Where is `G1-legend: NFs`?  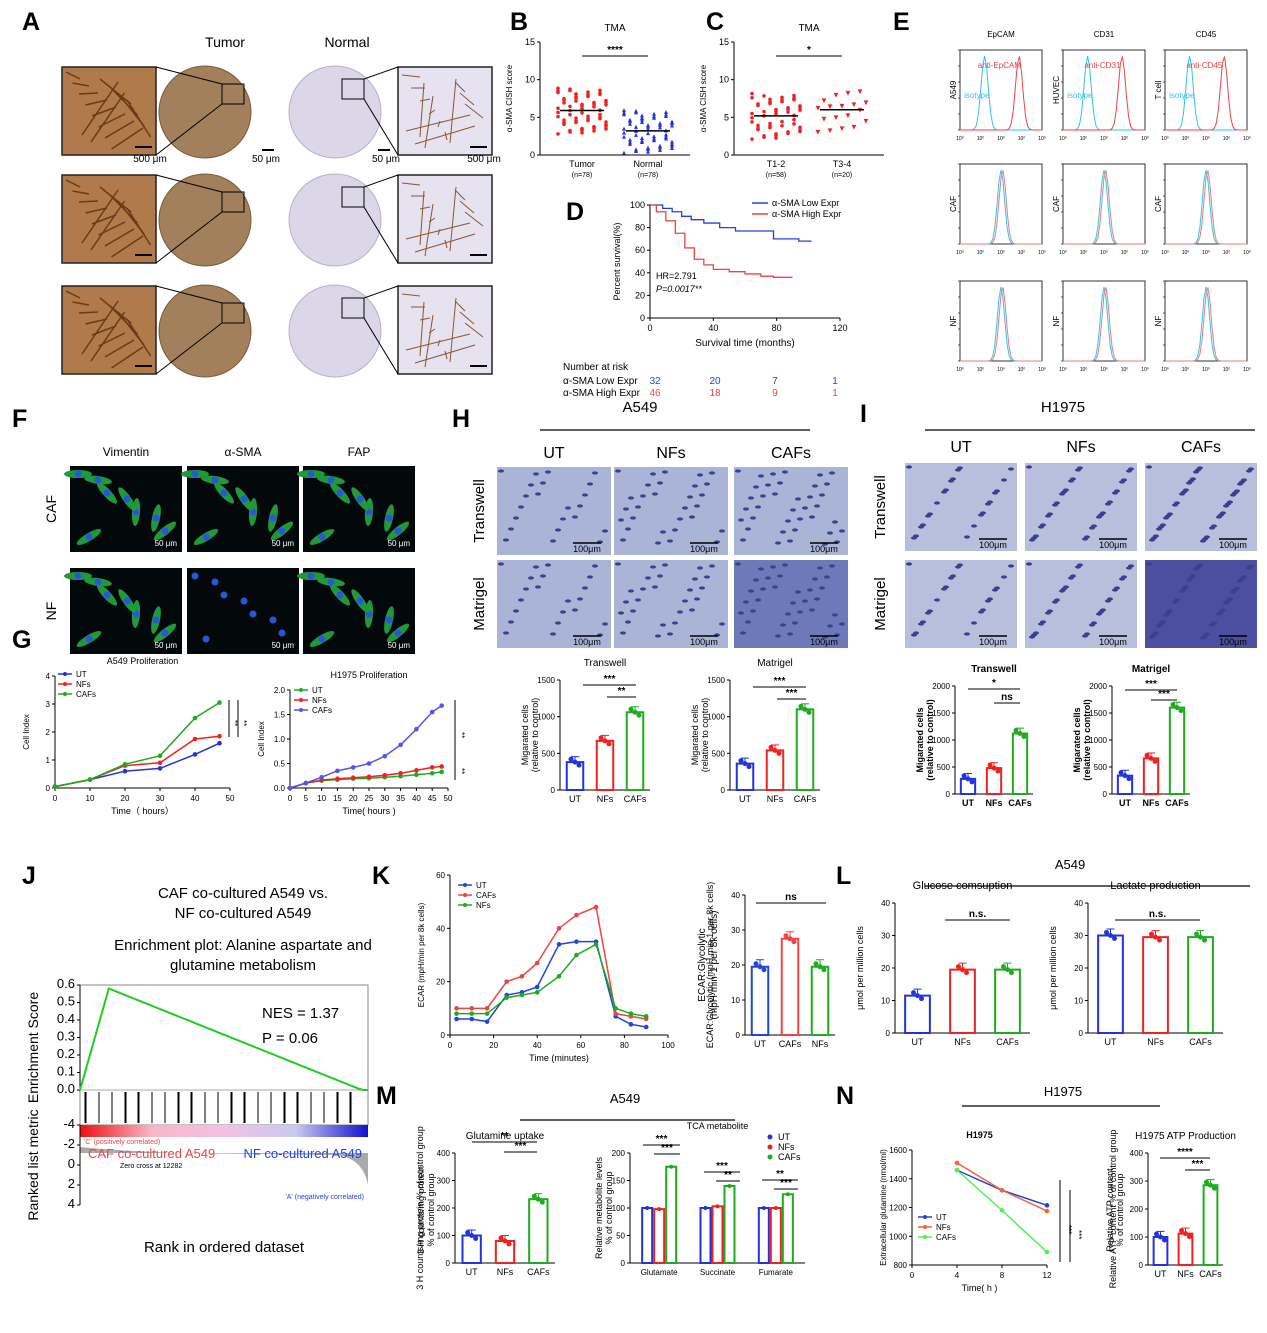 G1-legend: NFs is located at coordinates (83, 684).